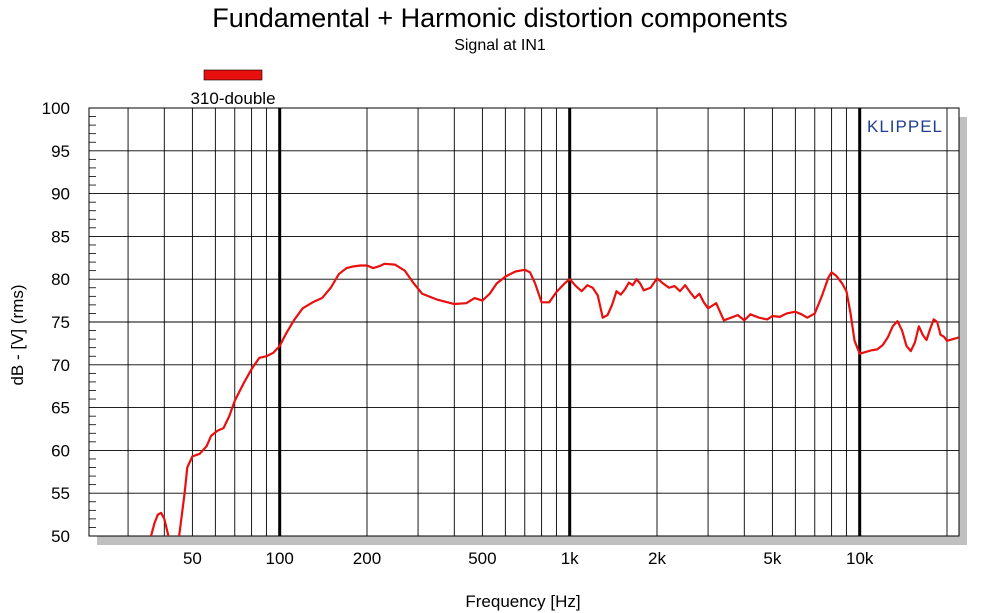 The image size is (1000, 613). Describe the element at coordinates (60, 493) in the screenshot. I see `y-tick-label: 55` at that location.